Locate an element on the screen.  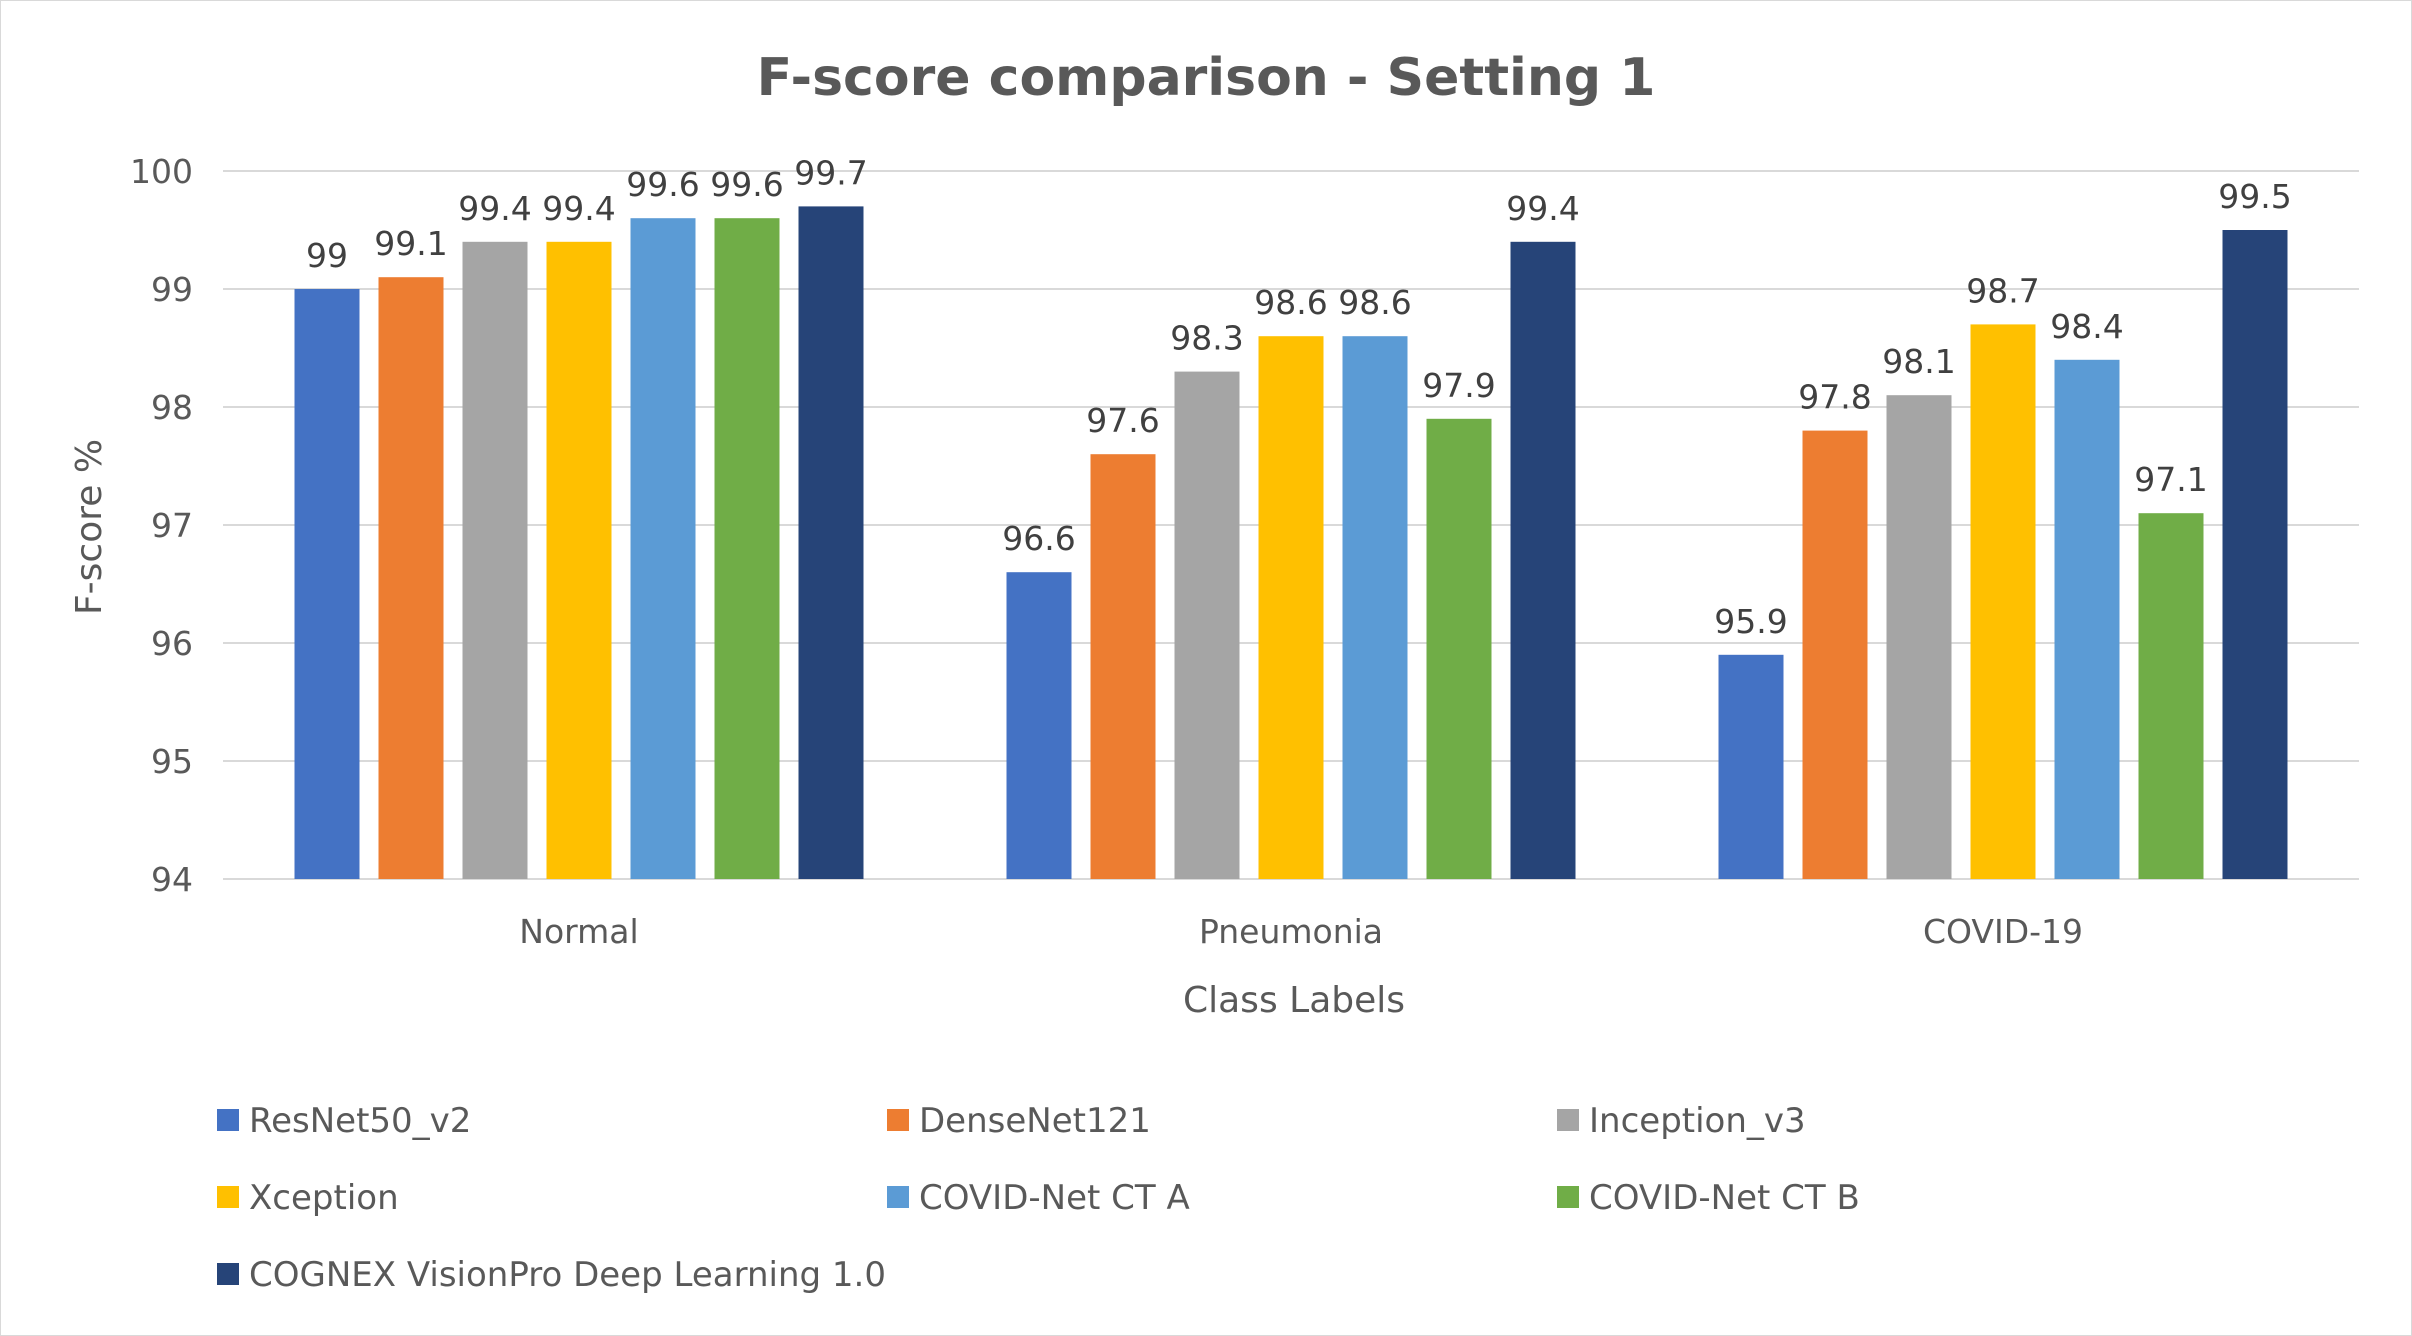
x-axis-ticks: Normal Pneumonia COVID-19 is located at coordinates (1301, 931).